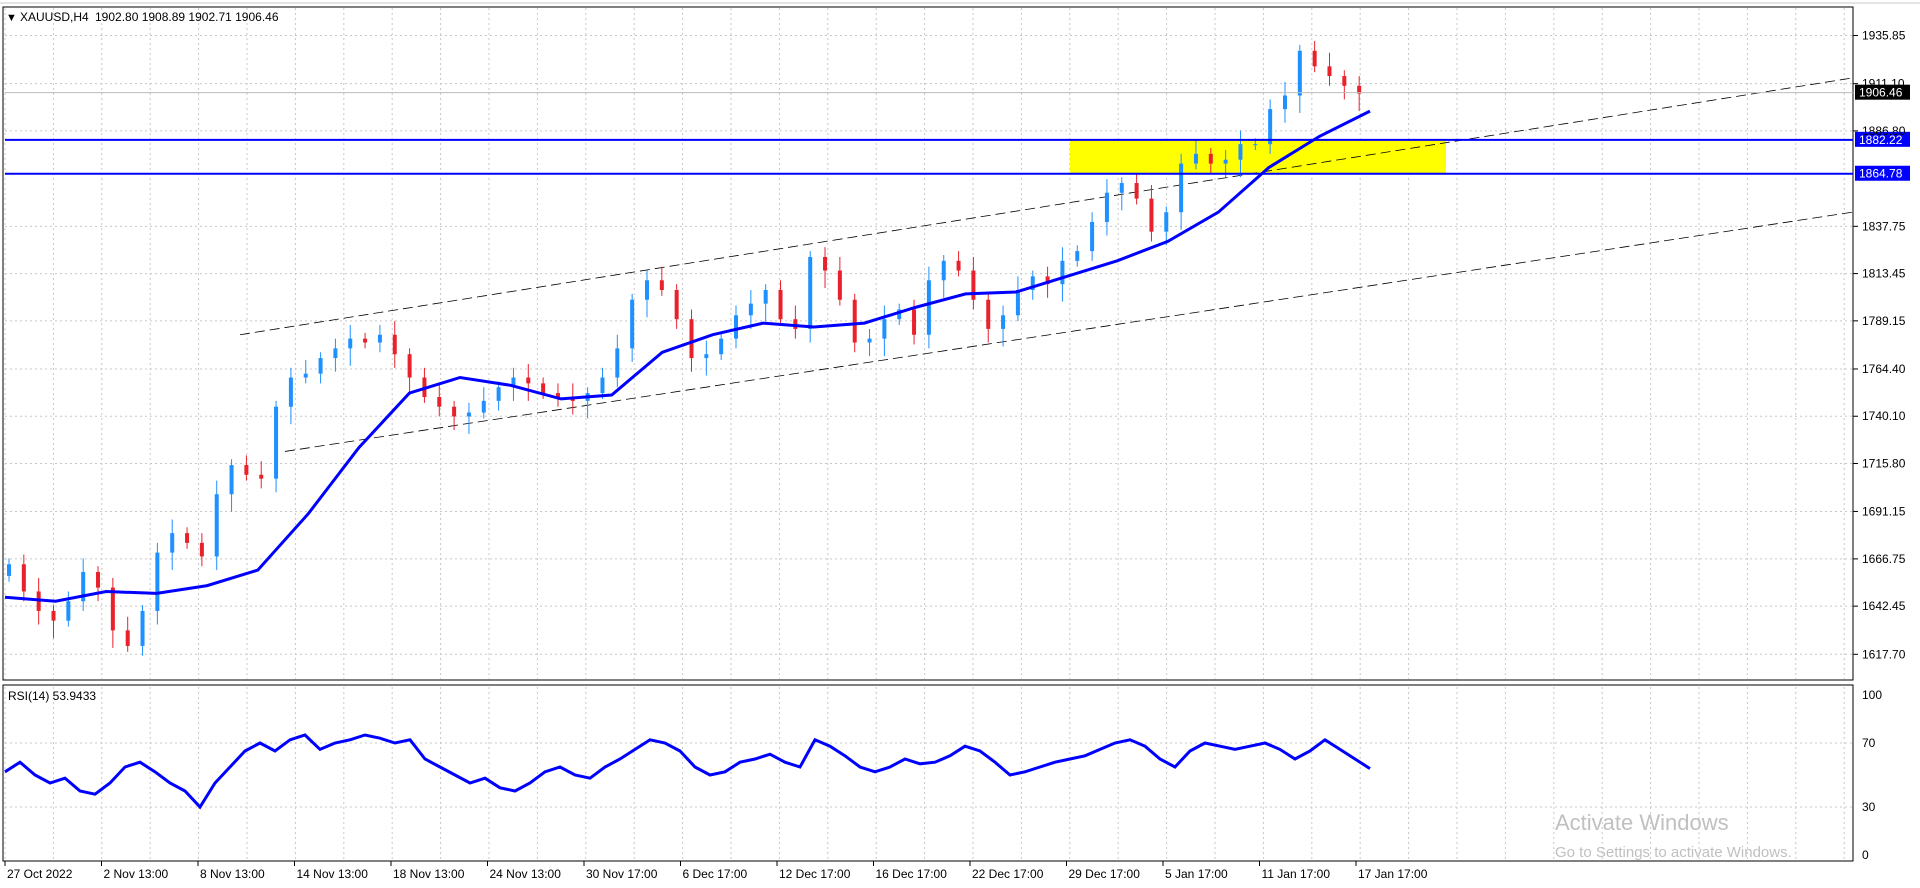  What do you see at coordinates (622, 874) in the screenshot?
I see `x-tick-label: 30 Nov 17:00` at bounding box center [622, 874].